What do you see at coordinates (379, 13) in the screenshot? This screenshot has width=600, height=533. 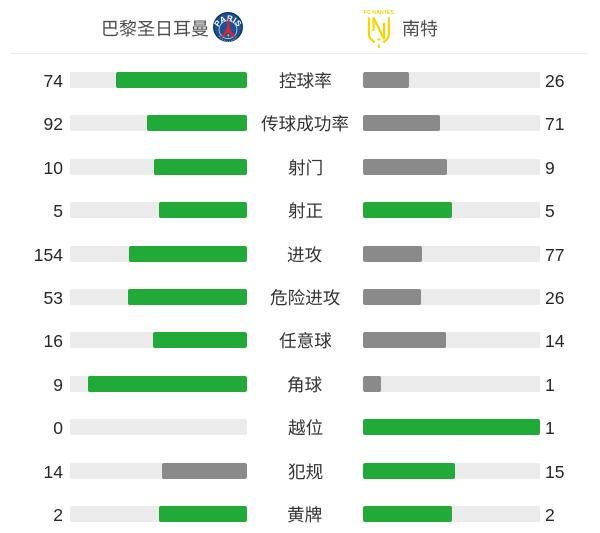 I see `svg-text: FC NANTES` at bounding box center [379, 13].